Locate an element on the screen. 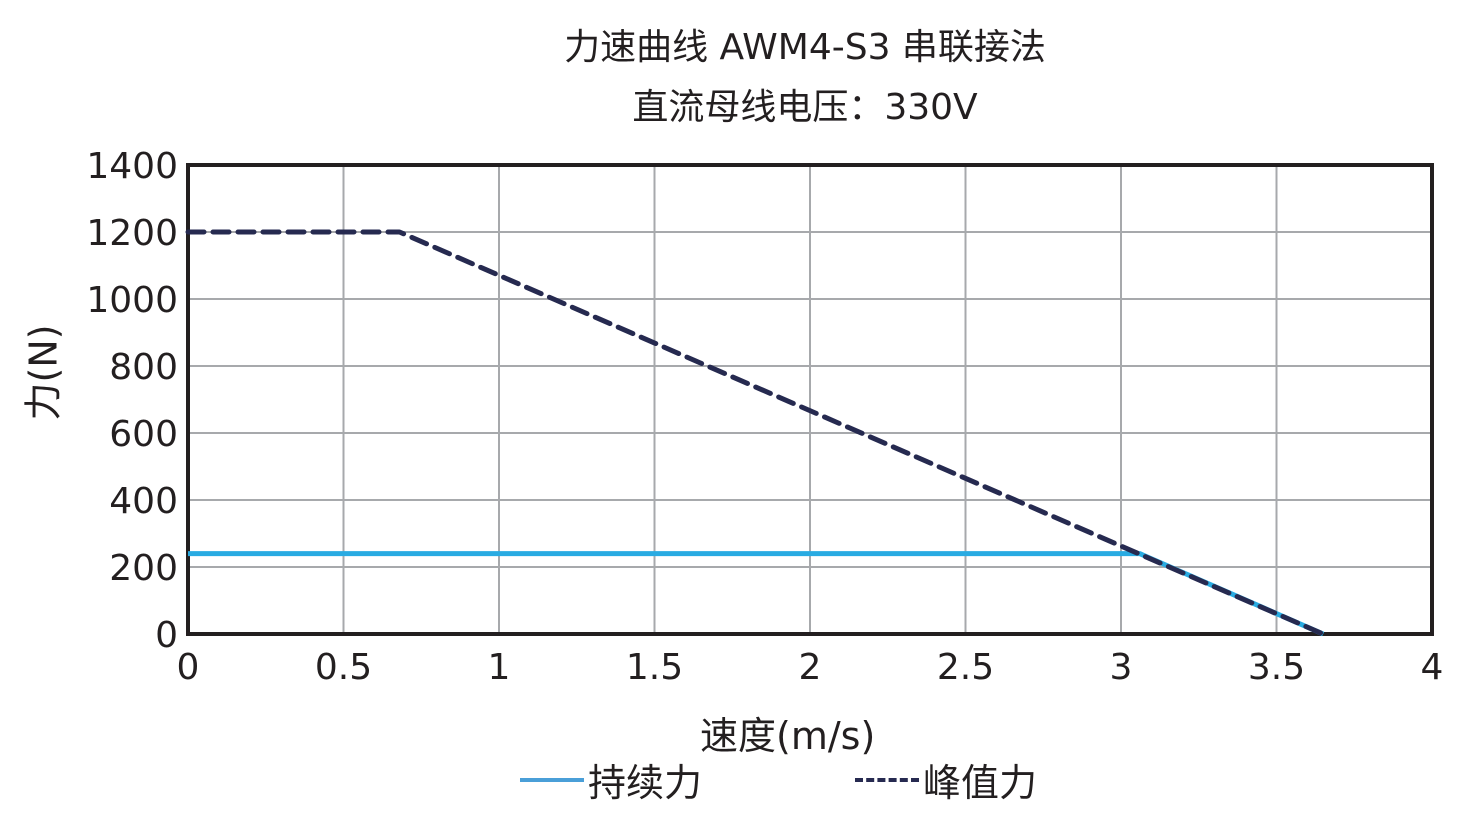 Image resolution: width=1476 pixels, height=814 pixels. legend-solid-line-icon is located at coordinates (552, 779).